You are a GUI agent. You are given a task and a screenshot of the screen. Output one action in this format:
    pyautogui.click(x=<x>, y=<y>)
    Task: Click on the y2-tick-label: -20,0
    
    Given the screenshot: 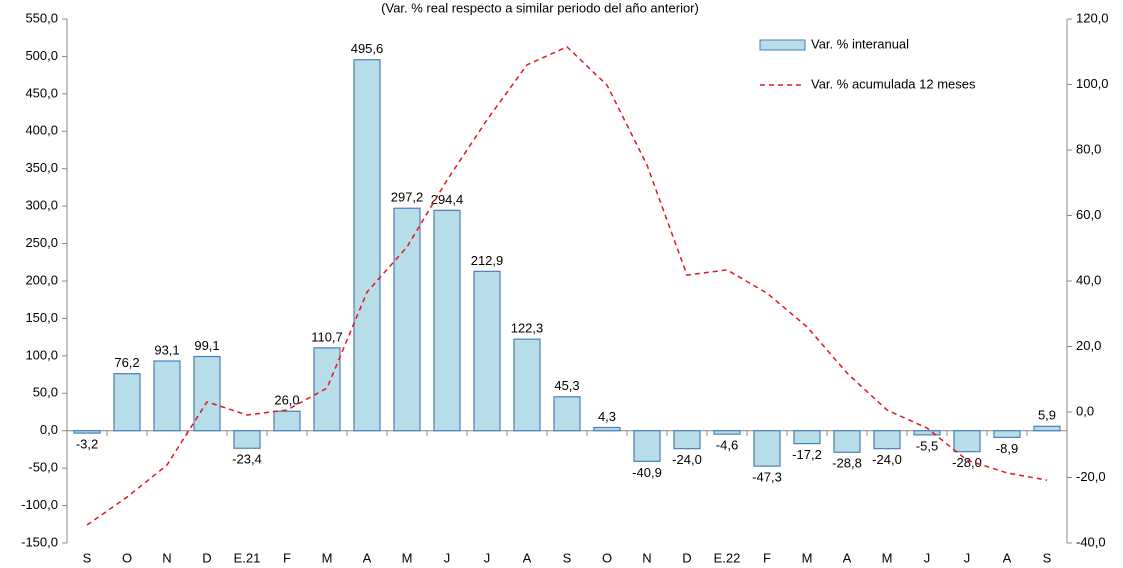 What is the action you would take?
    pyautogui.click(x=1091, y=476)
    